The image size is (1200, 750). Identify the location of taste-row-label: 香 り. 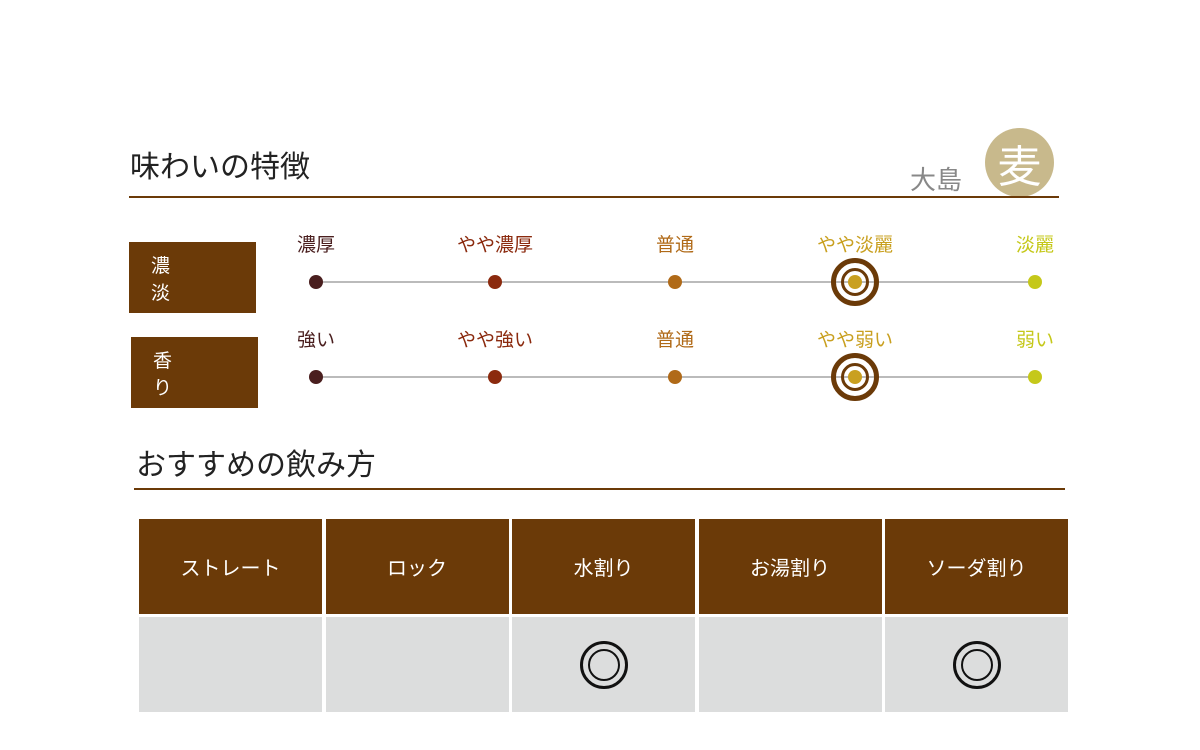
(194, 372).